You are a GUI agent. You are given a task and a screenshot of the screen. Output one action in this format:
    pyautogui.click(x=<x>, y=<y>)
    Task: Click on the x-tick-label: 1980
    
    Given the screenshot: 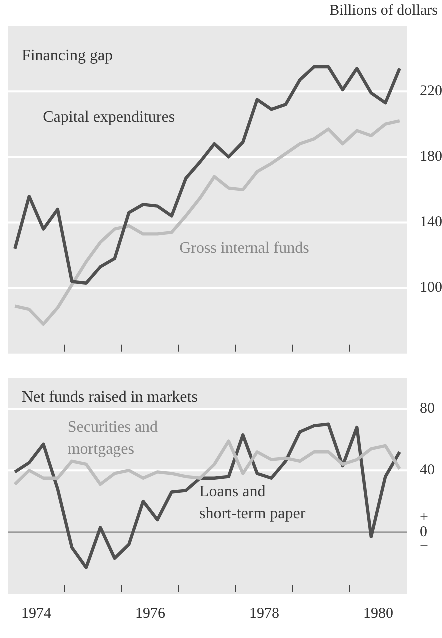 What is the action you would take?
    pyautogui.click(x=379, y=614)
    